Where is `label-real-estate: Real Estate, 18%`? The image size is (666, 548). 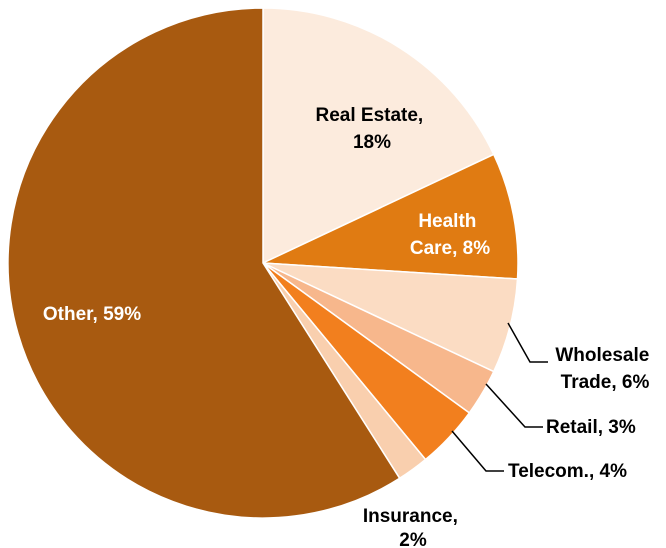
label-real-estate: Real Estate, 18% is located at coordinates (371, 129).